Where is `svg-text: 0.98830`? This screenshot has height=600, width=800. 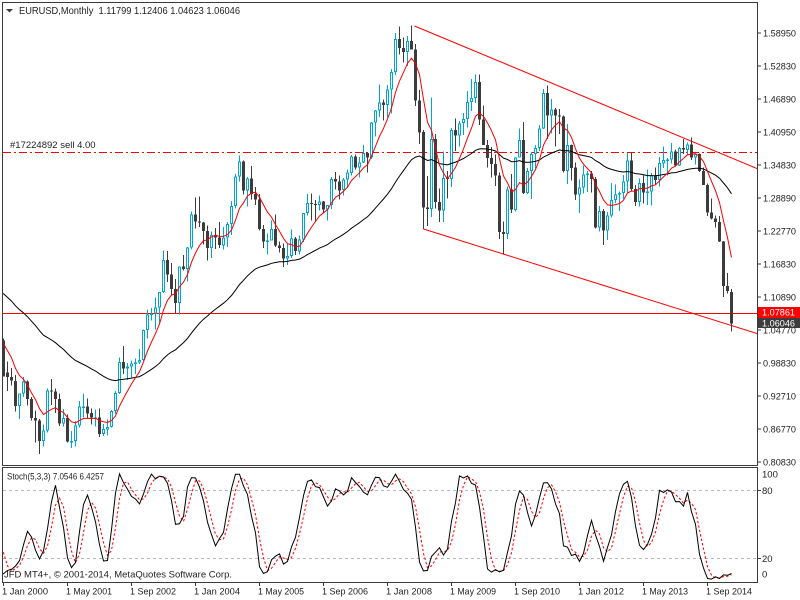
svg-text: 0.98830 is located at coordinates (779, 363).